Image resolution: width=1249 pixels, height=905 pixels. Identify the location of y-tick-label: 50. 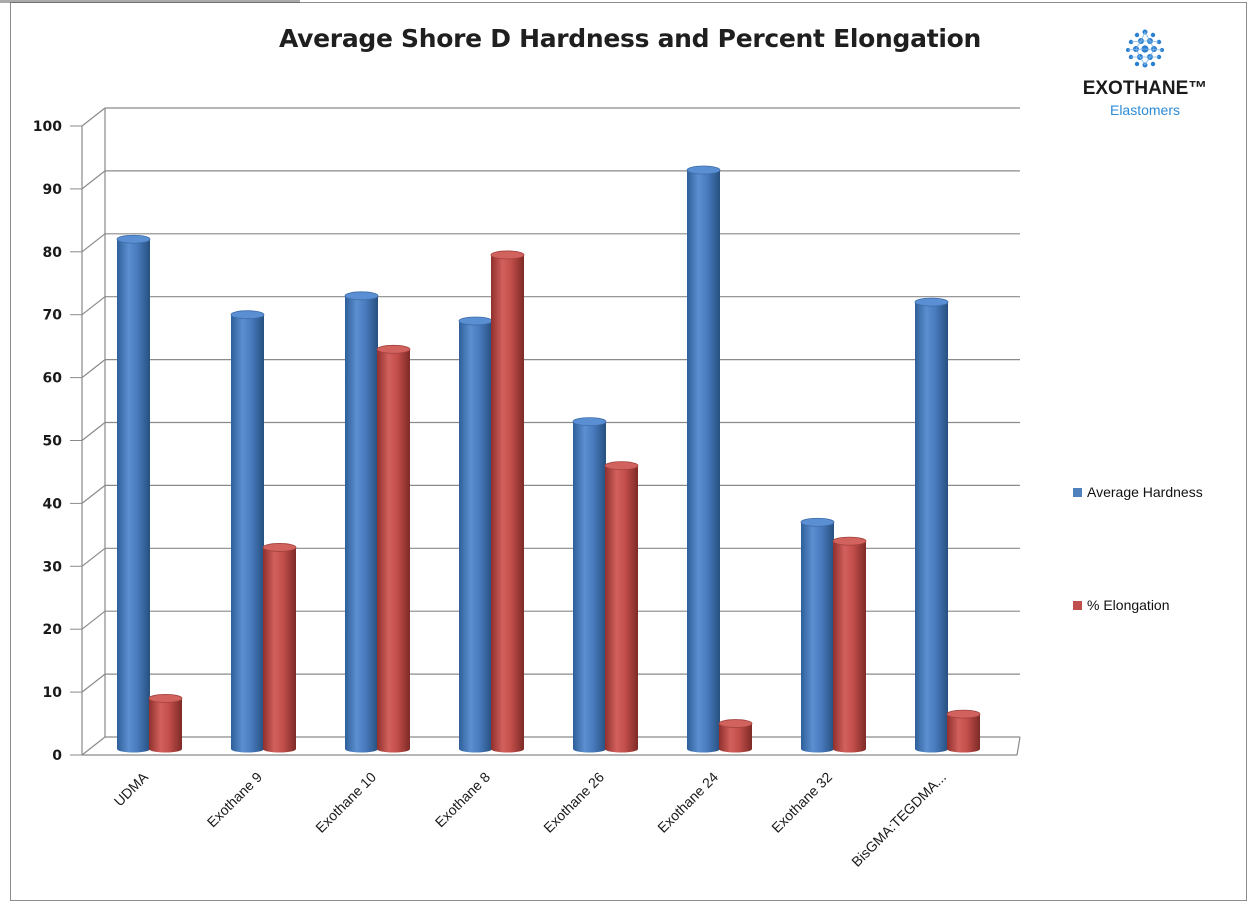
(53, 442).